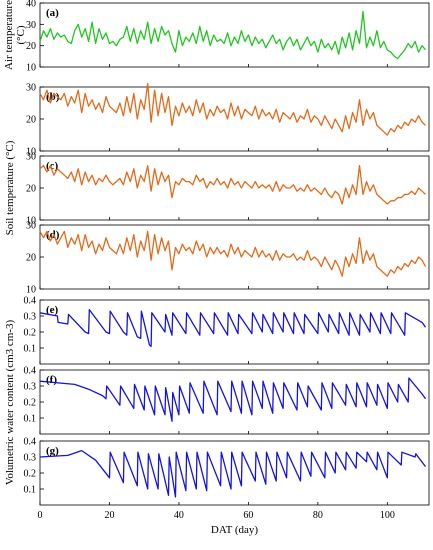 The height and width of the screenshot is (550, 433). I want to click on axis-title-line: Air temperature, so click(9, 35).